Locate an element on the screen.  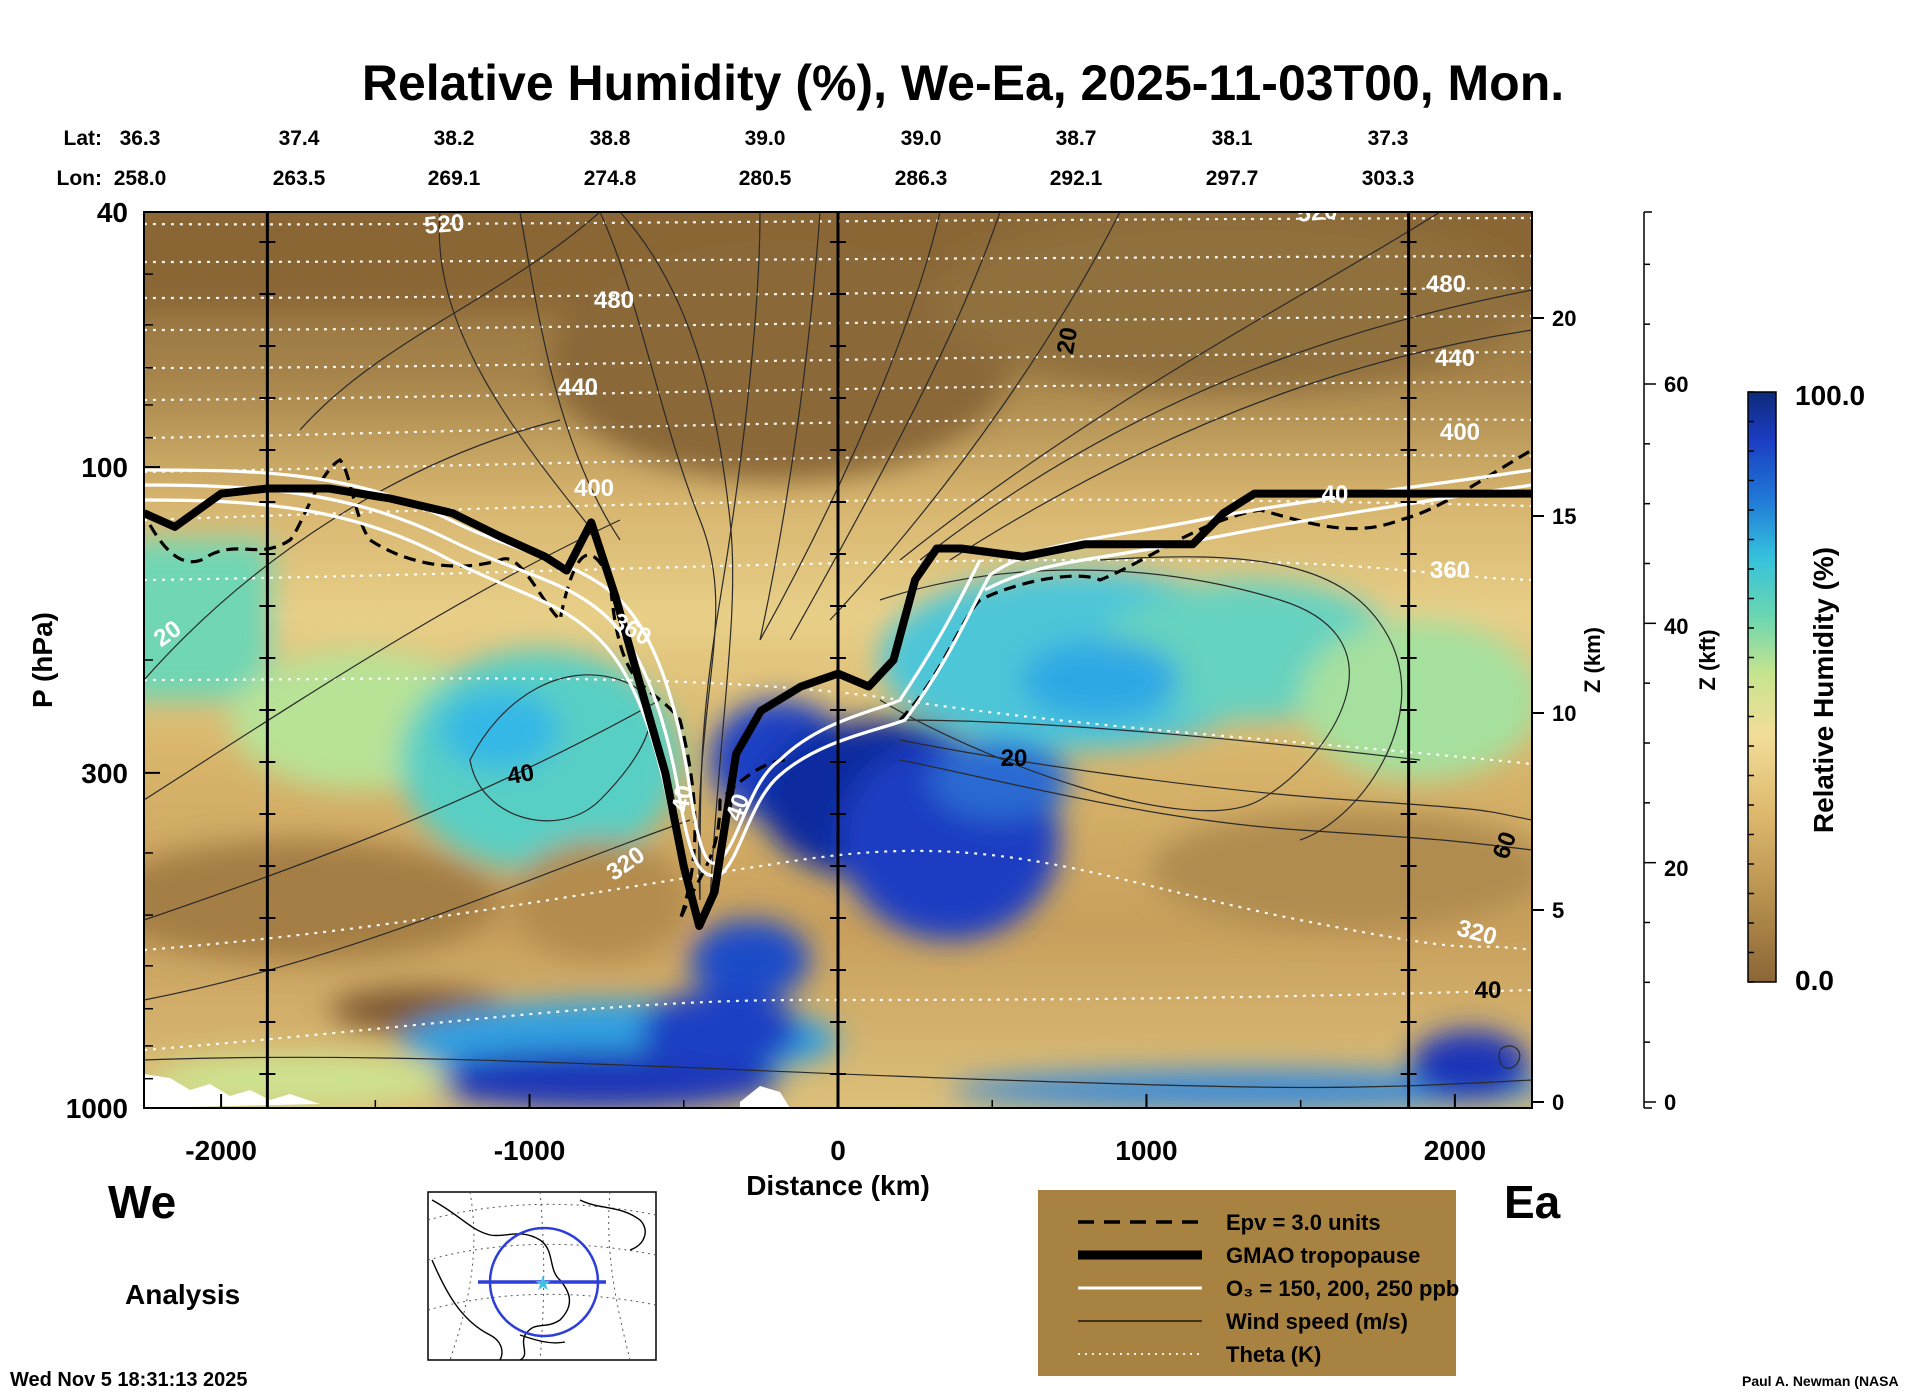
x-tick-label: -1000 is located at coordinates (530, 1150).